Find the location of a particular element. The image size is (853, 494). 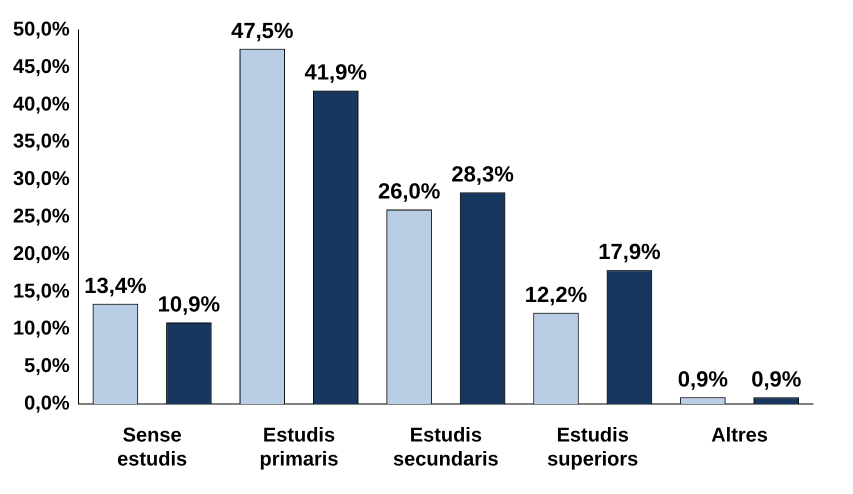

data-label: 17,9% is located at coordinates (629, 251).